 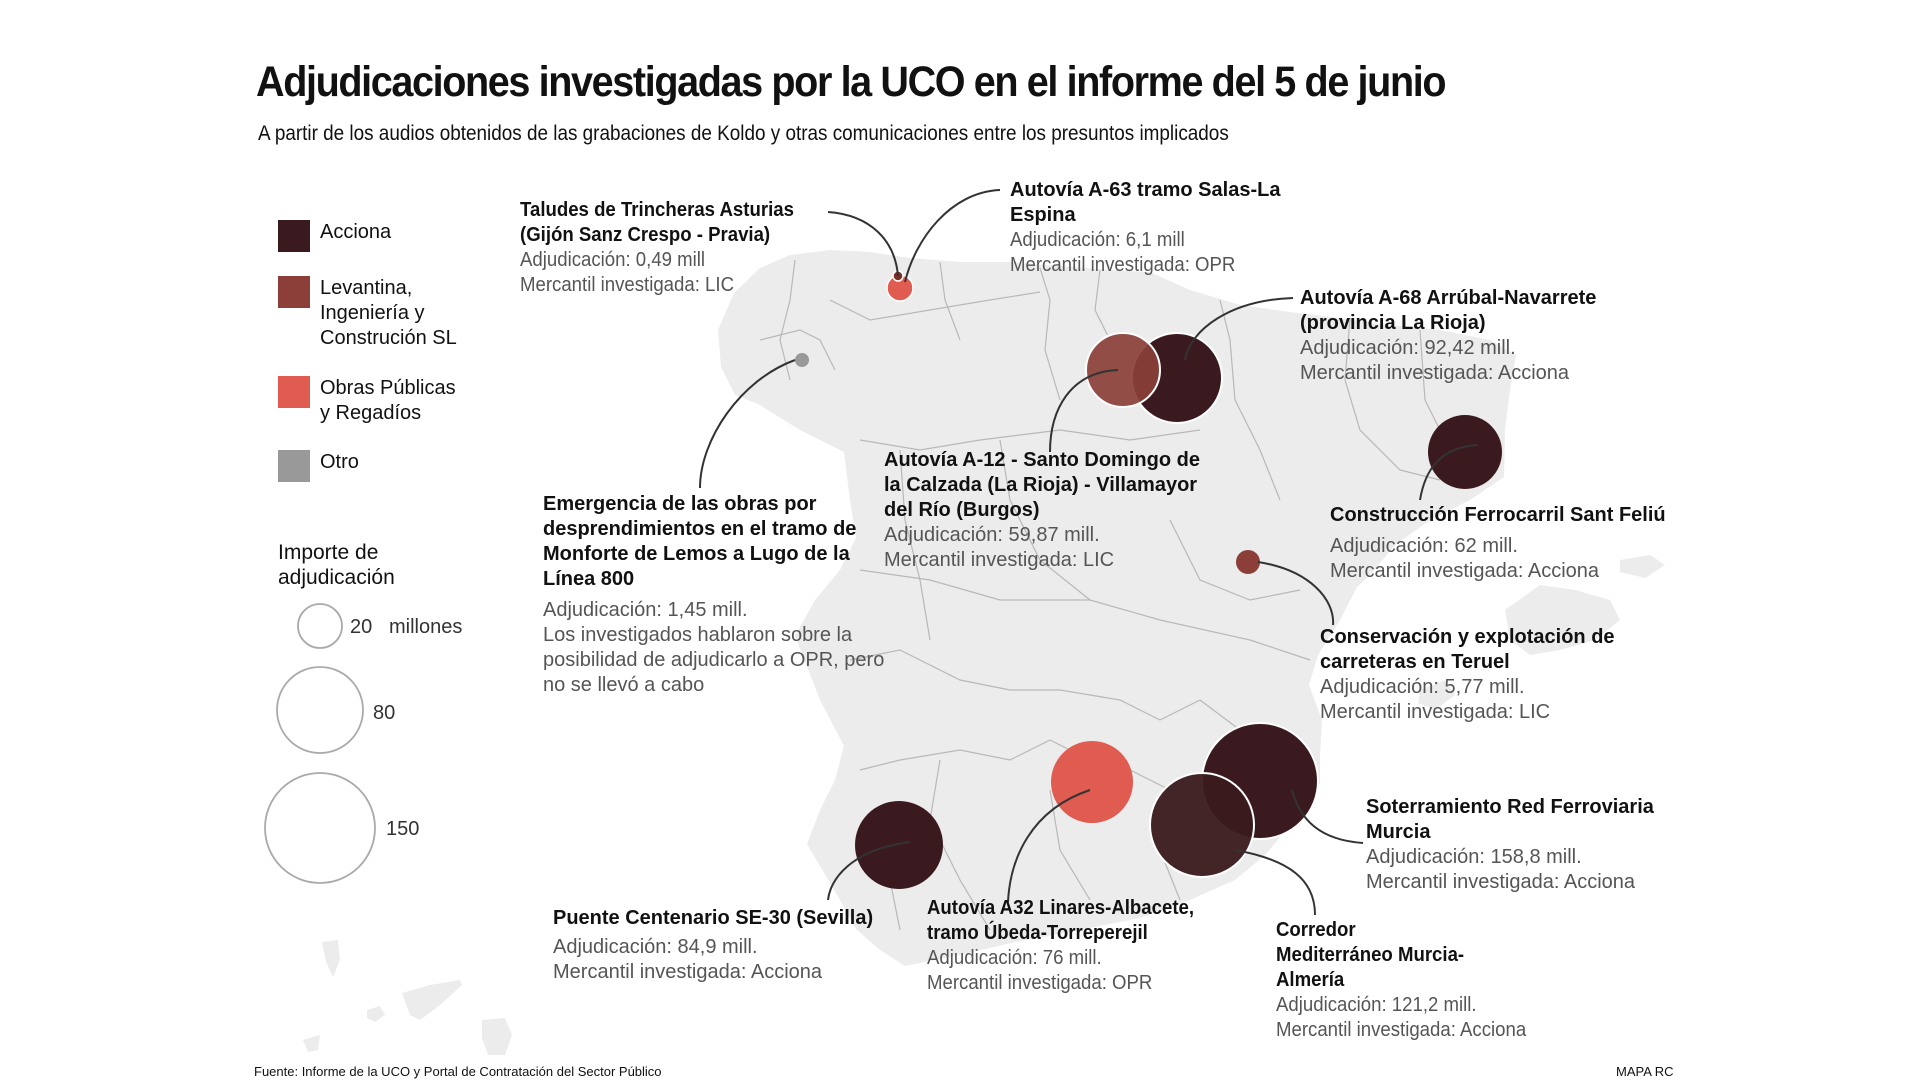 I want to click on size-legend-value-150: 150, so click(x=403, y=829).